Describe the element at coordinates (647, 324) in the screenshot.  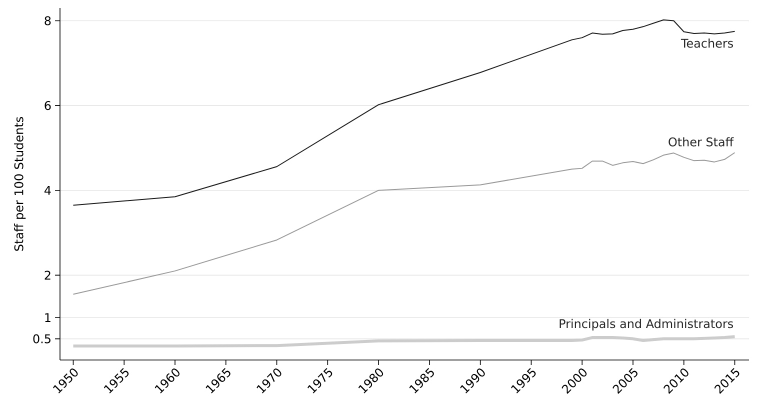
I see `series-label: Principals and Administrators` at that location.